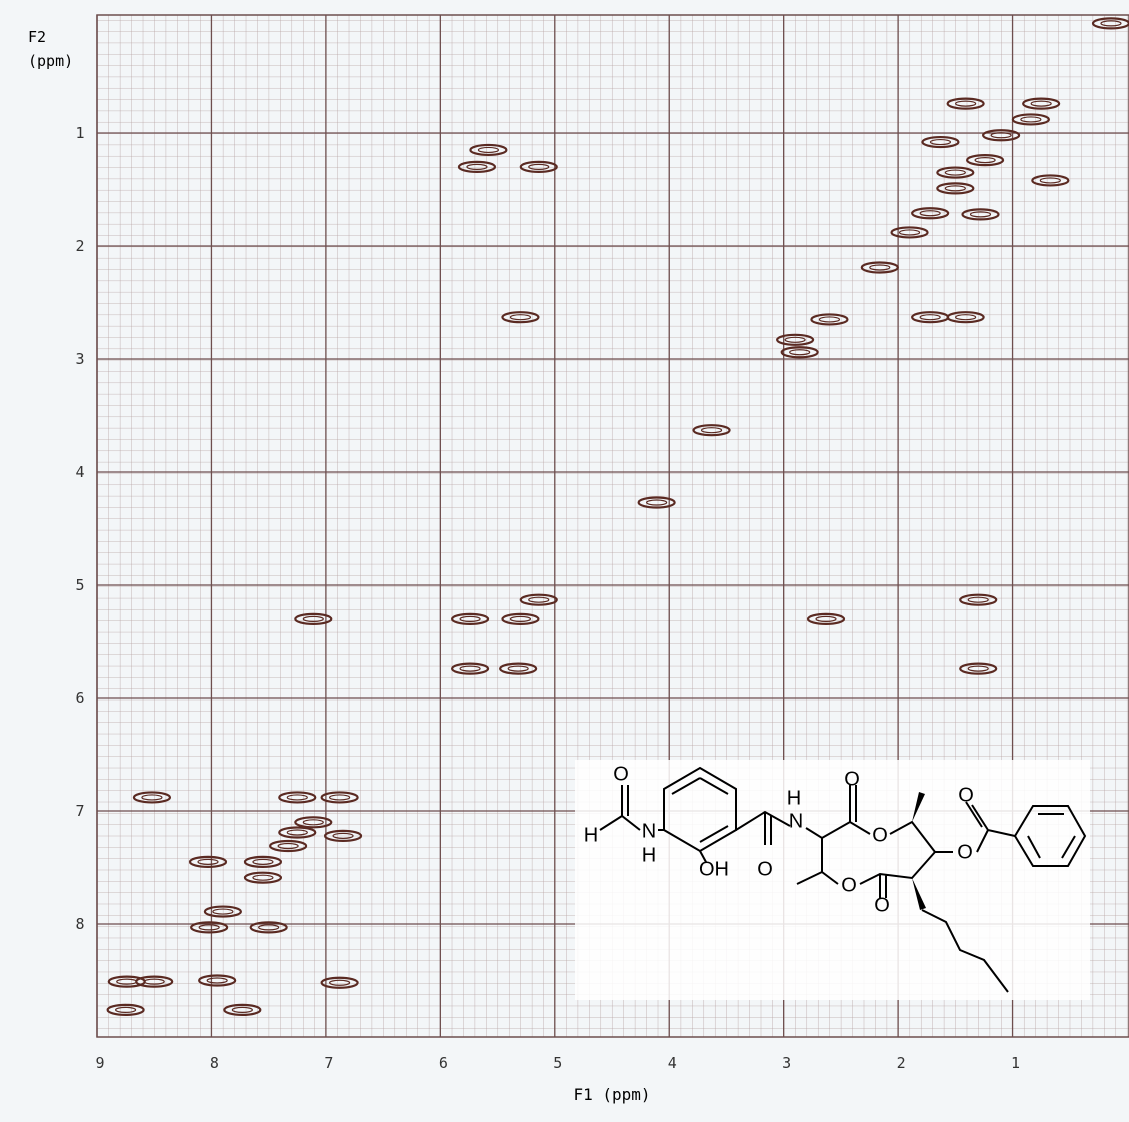 The height and width of the screenshot is (1122, 1129). I want to click on y-tick-label: 4, so click(79, 472).